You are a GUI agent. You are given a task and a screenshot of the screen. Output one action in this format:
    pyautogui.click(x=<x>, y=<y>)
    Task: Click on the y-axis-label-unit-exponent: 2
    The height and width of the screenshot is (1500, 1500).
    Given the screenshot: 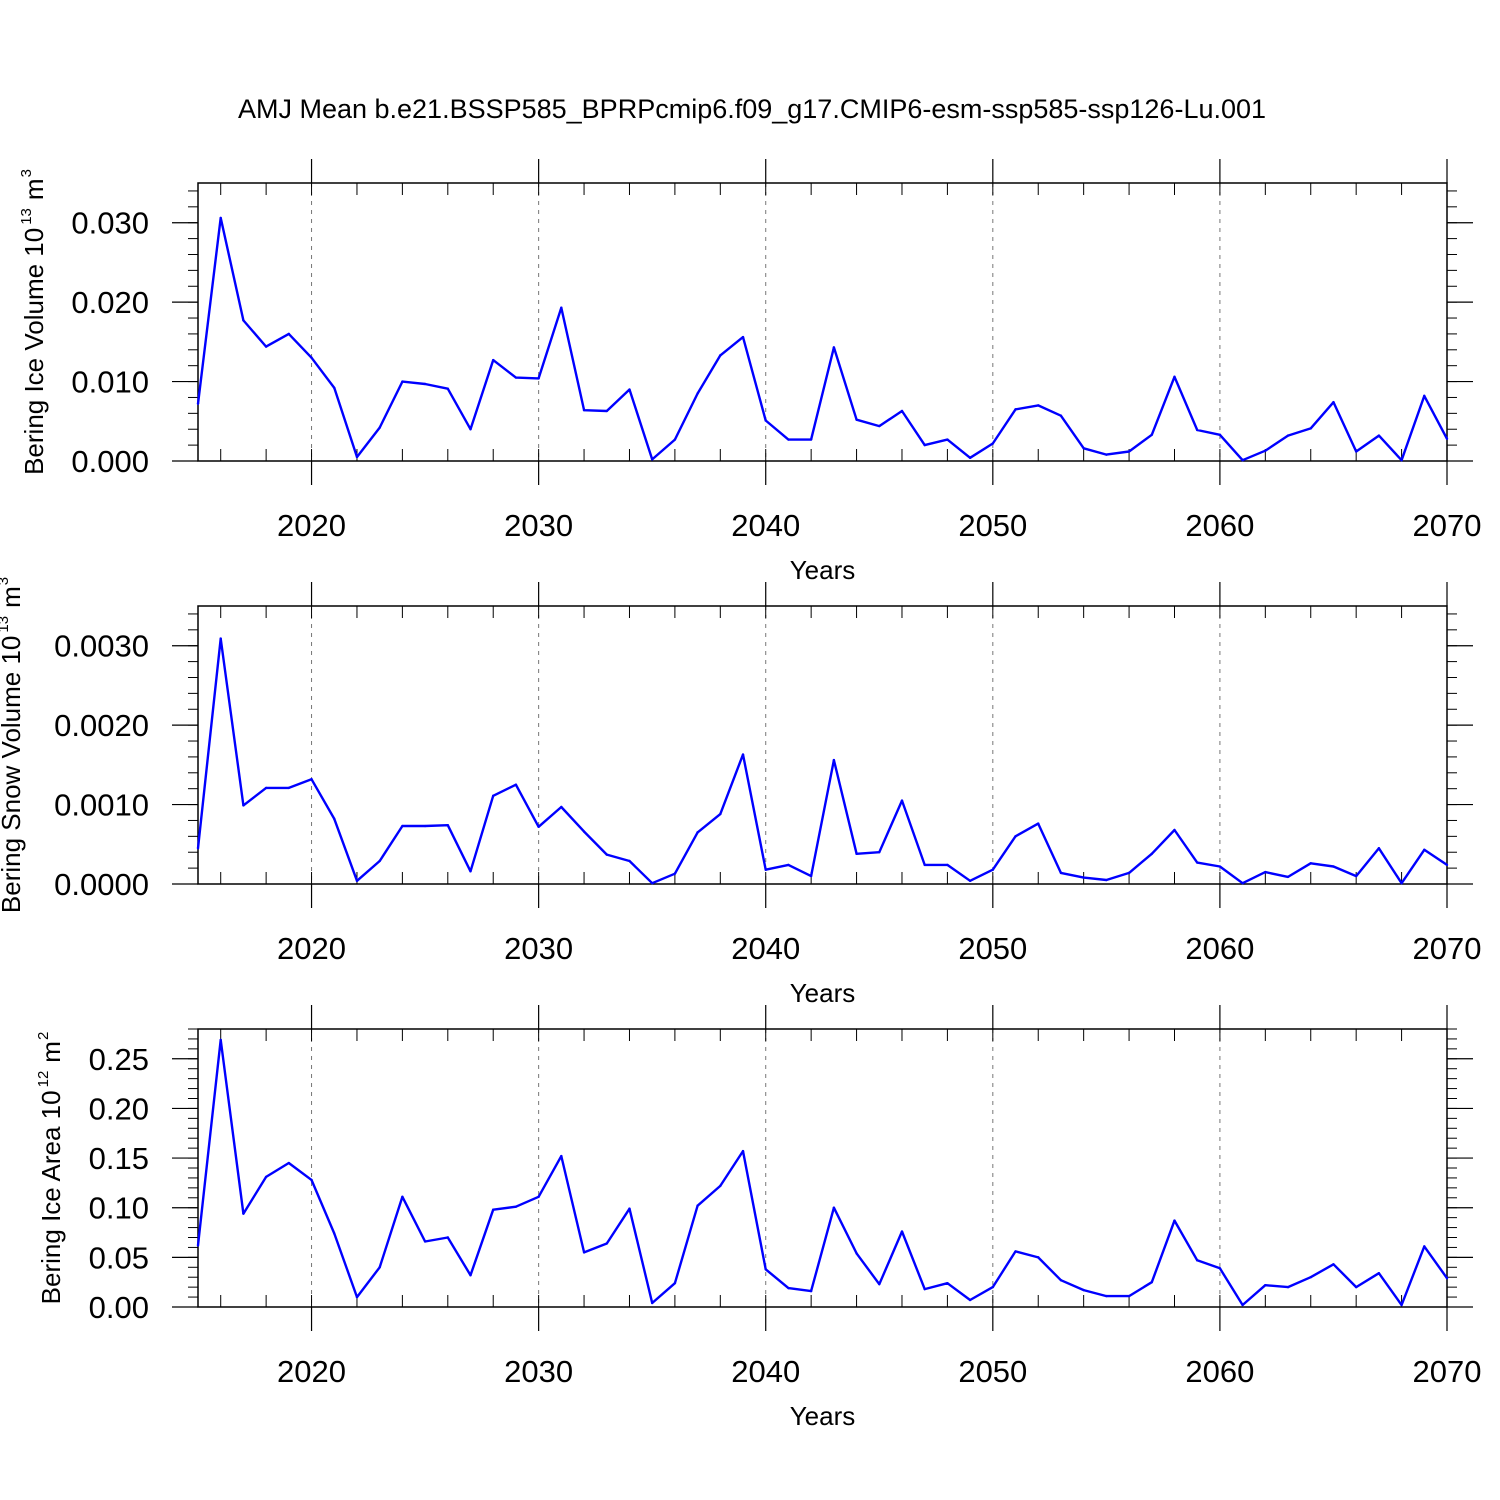 What is the action you would take?
    pyautogui.click(x=43, y=1036)
    